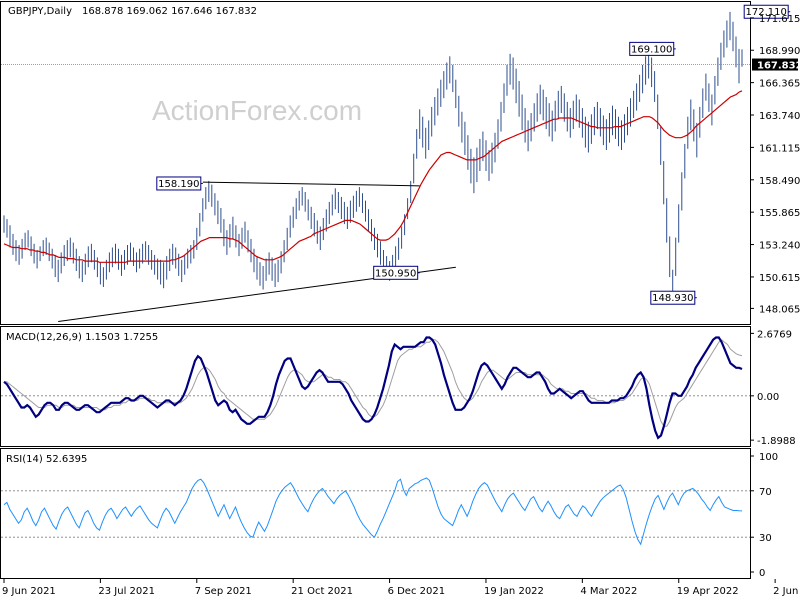 This screenshot has height=600, width=800. I want to click on price-axis-label: 153.240, so click(779, 246).